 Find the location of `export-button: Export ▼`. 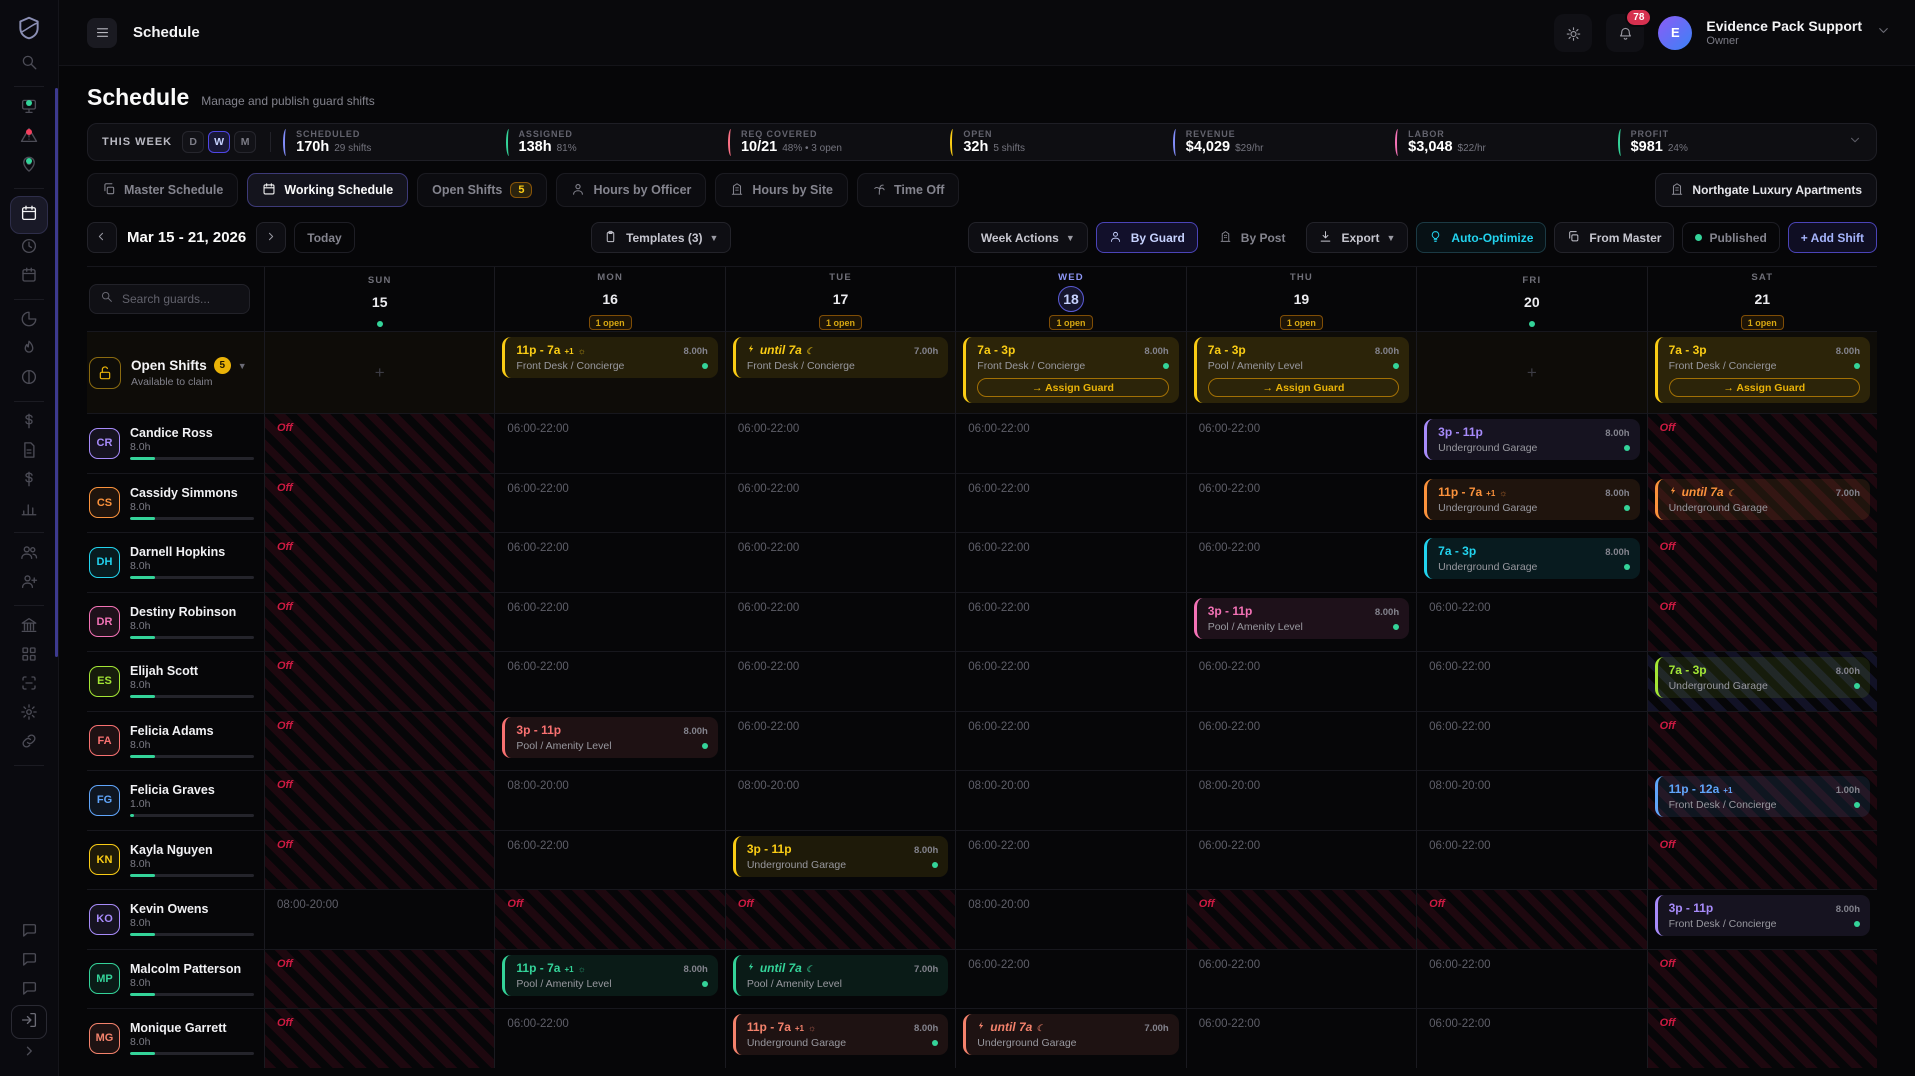

export-button: Export ▼ is located at coordinates (1357, 237).